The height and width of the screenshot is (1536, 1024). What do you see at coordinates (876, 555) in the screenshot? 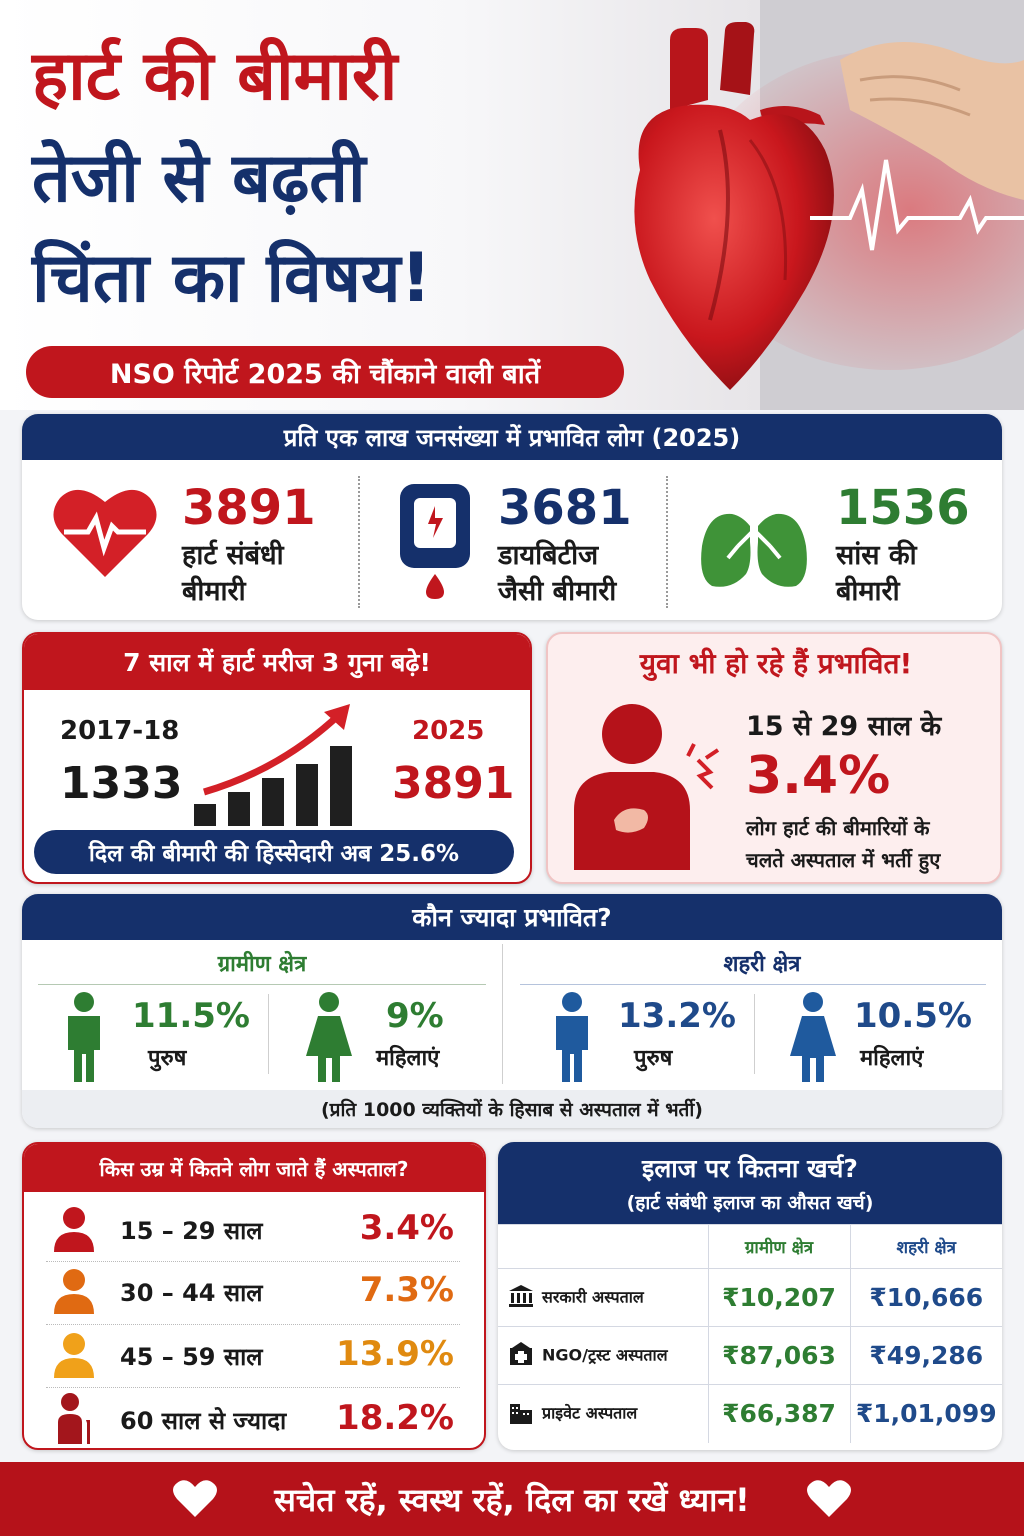
I see `respiratory-stat-label-1: सांस की` at bounding box center [876, 555].